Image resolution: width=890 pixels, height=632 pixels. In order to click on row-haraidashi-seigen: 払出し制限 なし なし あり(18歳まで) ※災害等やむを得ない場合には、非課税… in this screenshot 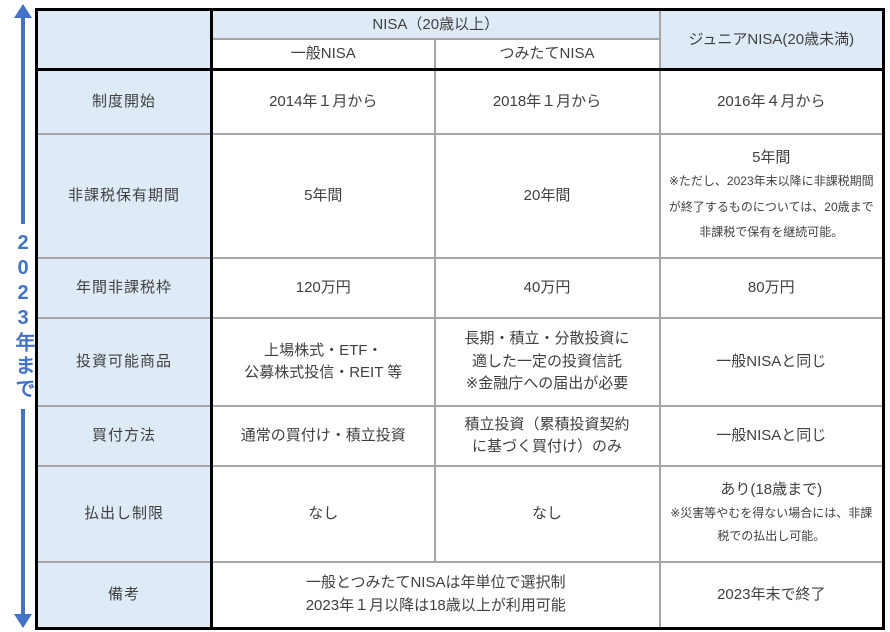, I will do `click(460, 514)`.